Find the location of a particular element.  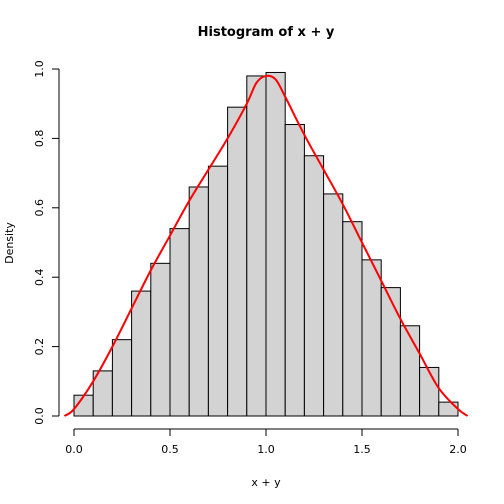

y-tick-label: 0.6 is located at coordinates (39, 208).